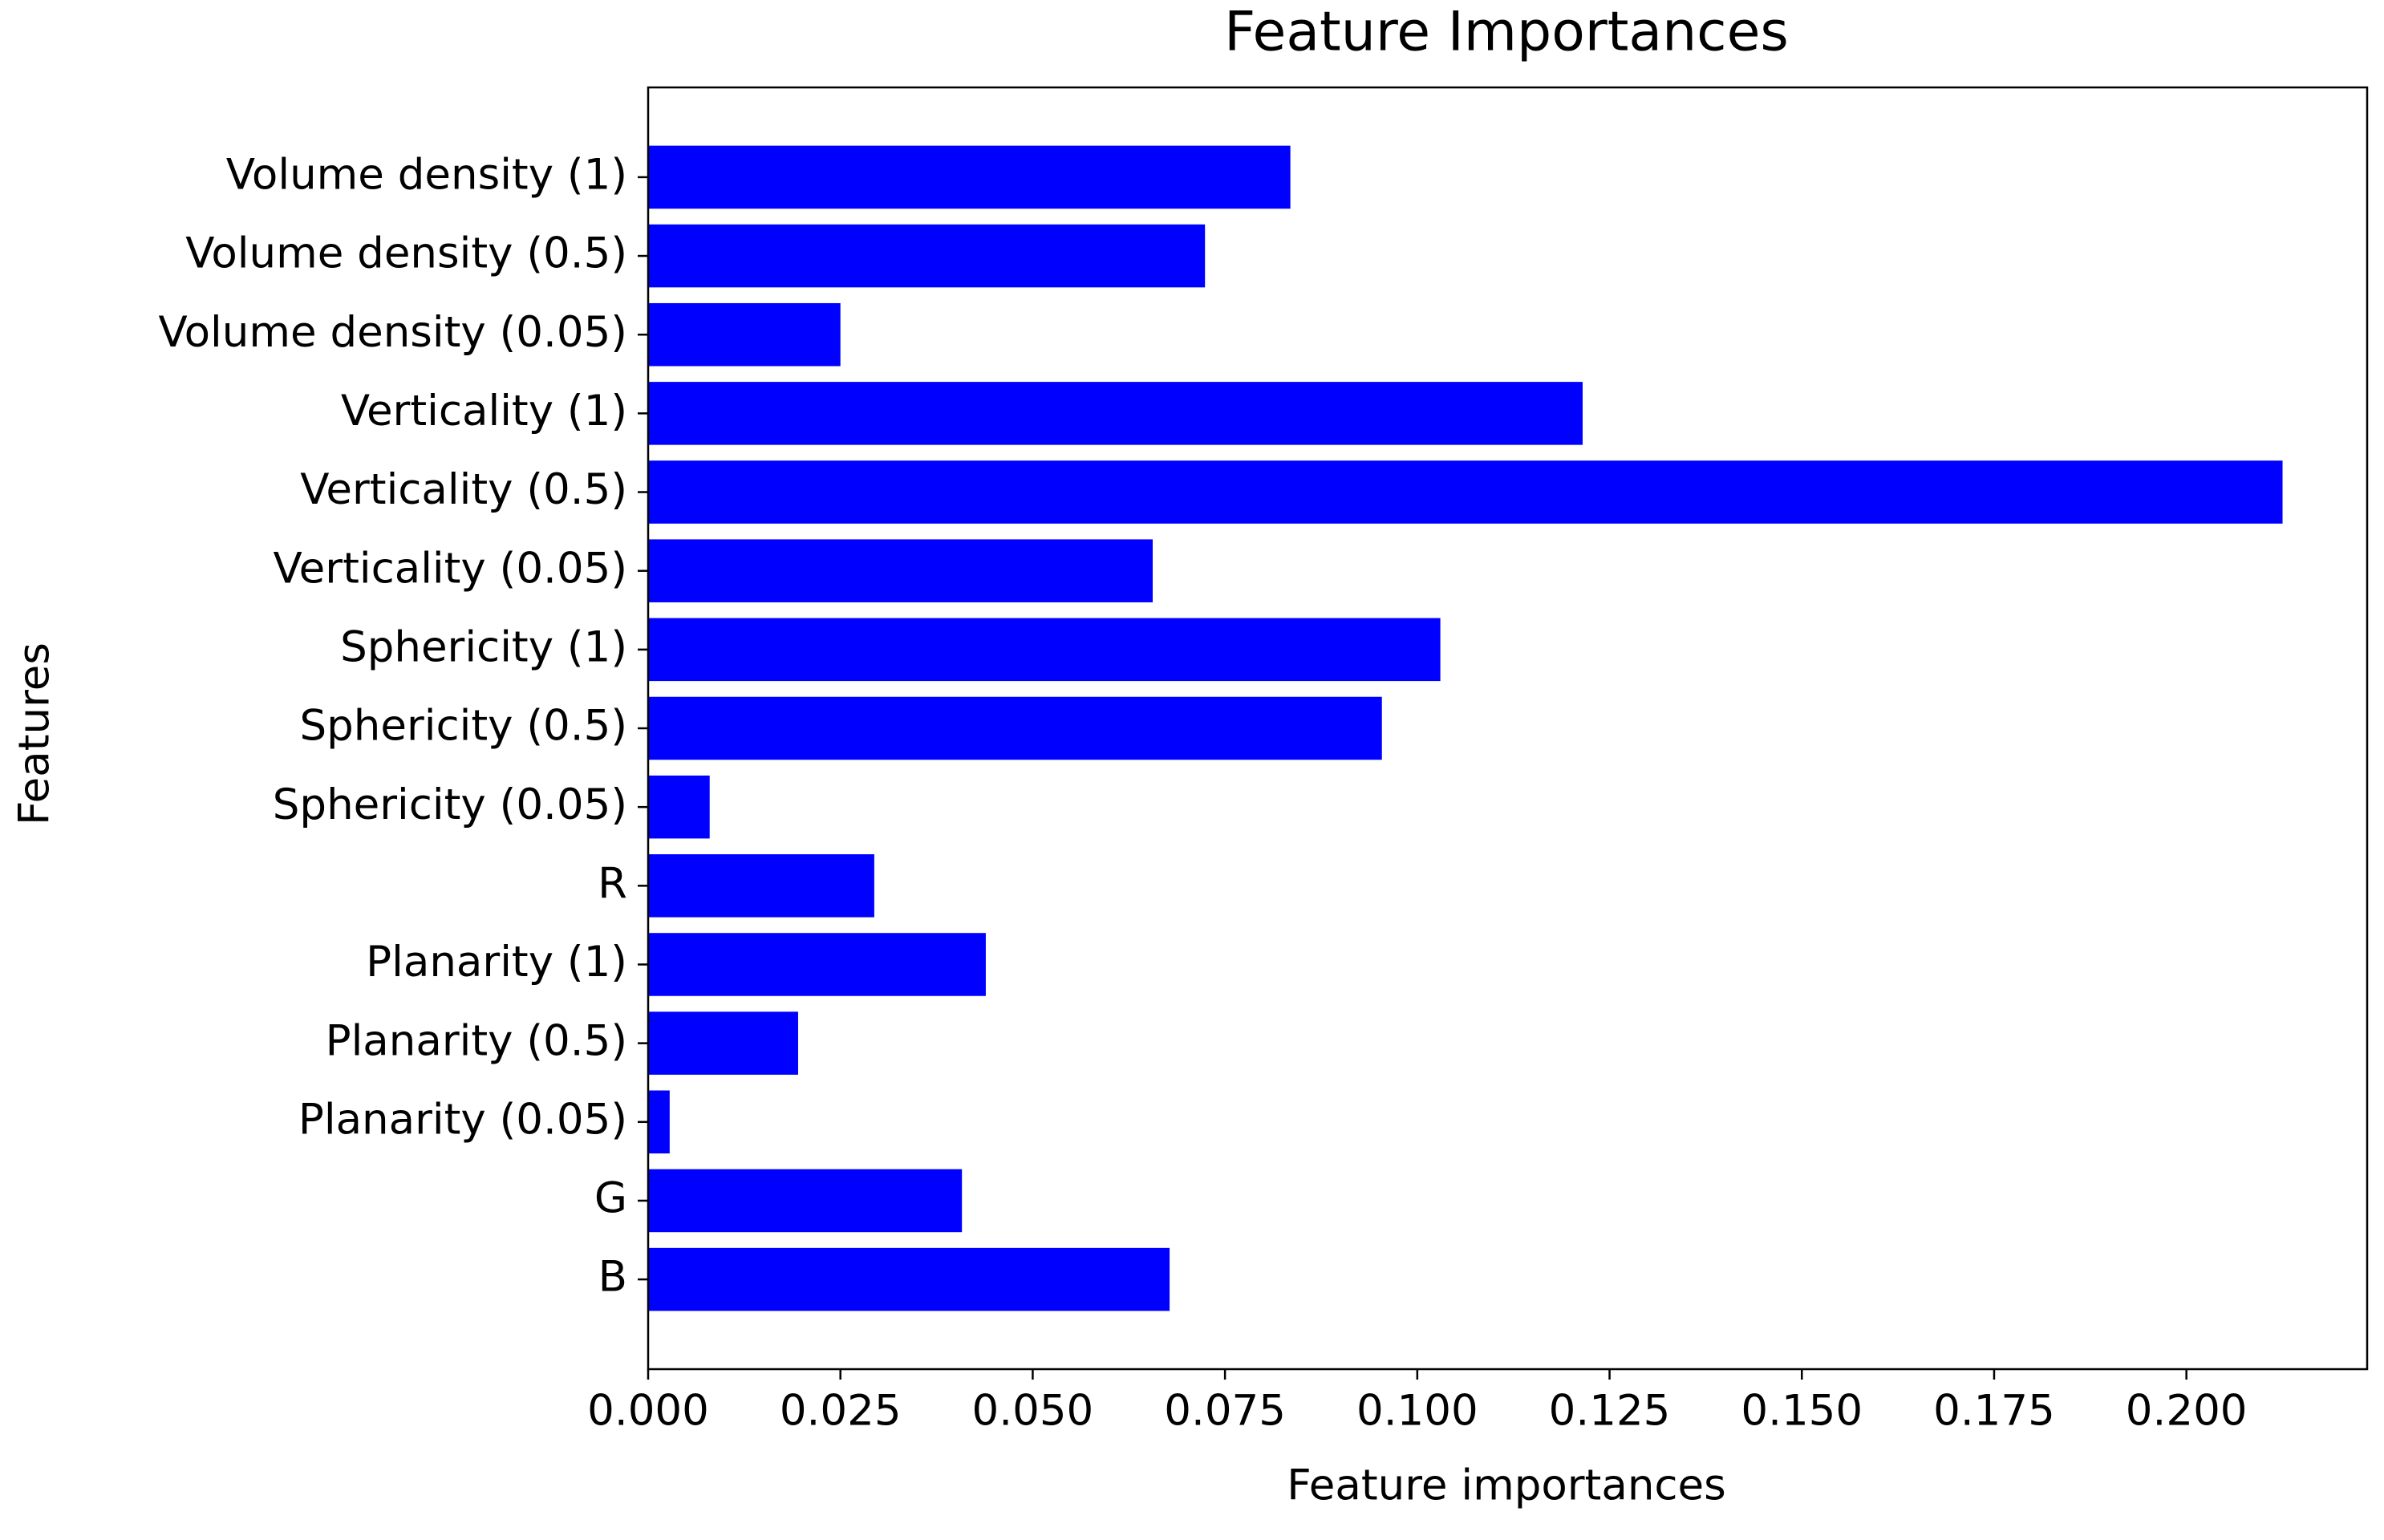 This screenshot has height=1540, width=2384. I want to click on chart-title: Feature Importances, so click(1506, 32).